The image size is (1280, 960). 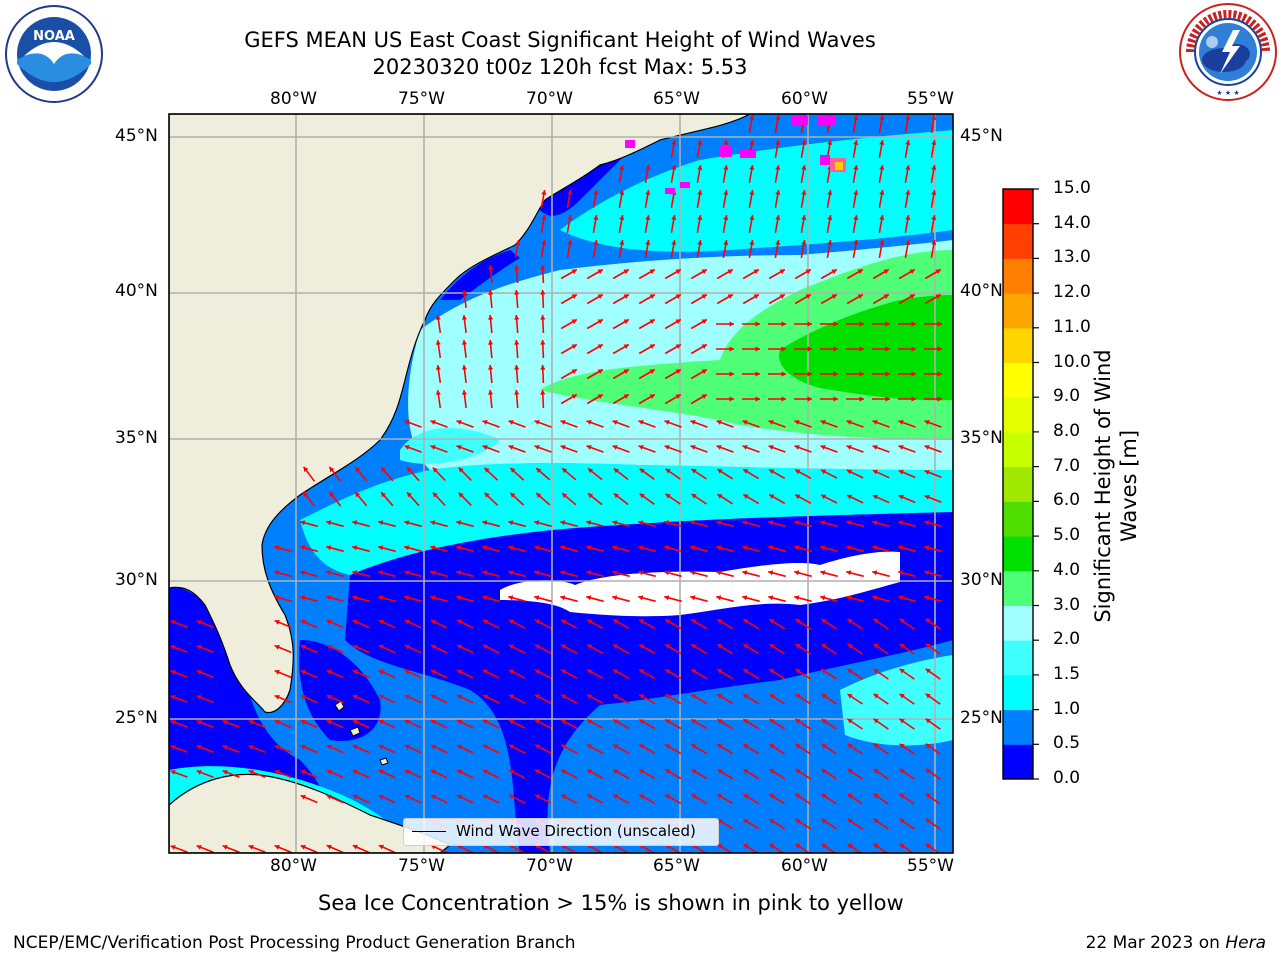 I want to click on colorbar-frame, so click(x=1018, y=484).